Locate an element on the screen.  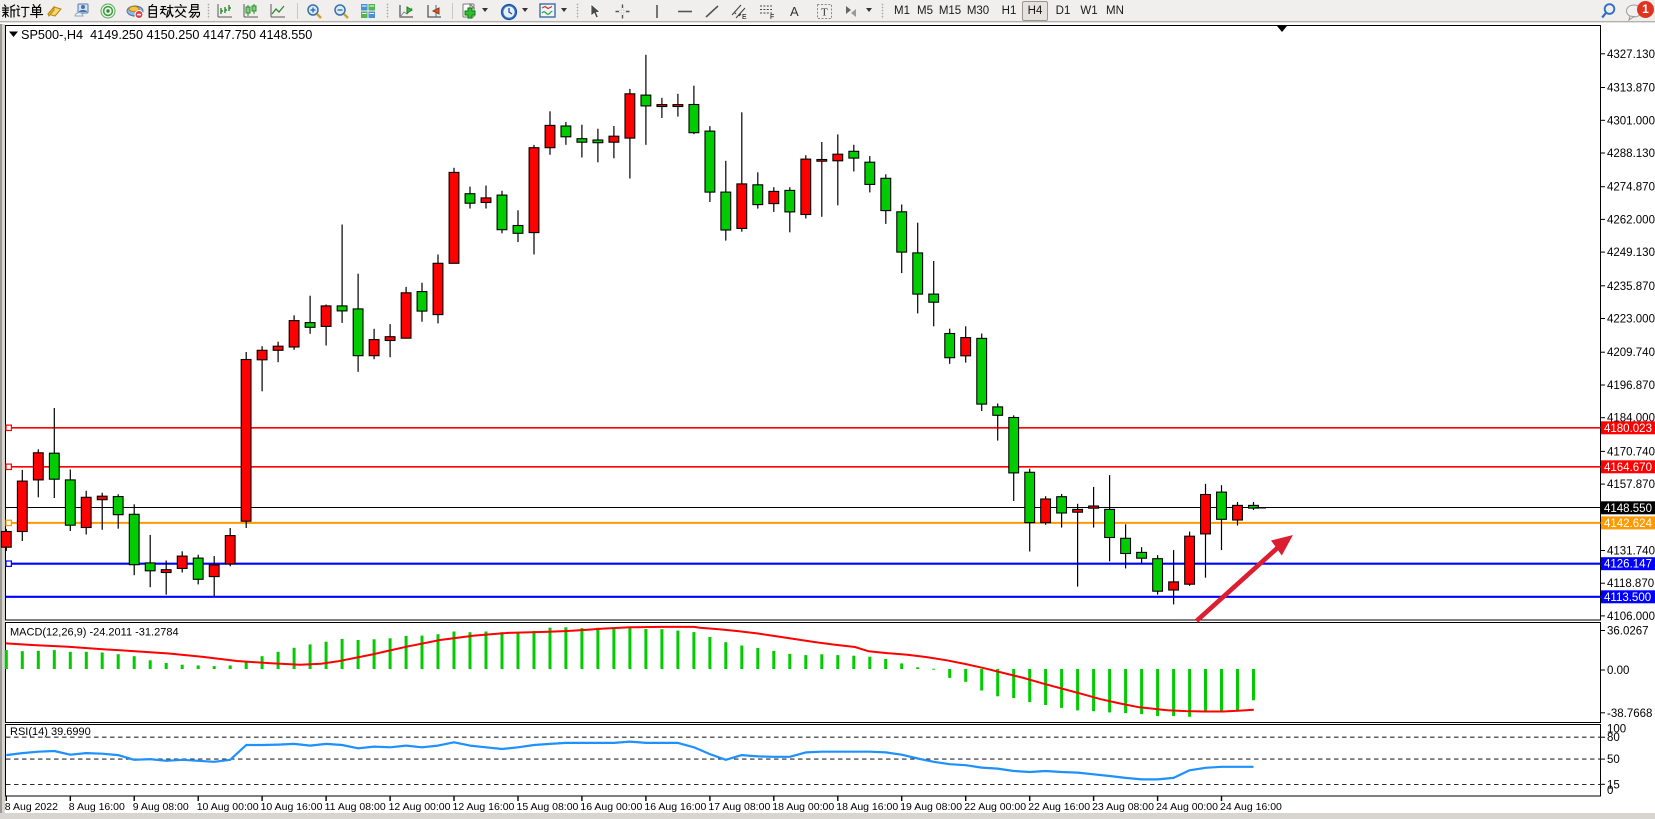
svg-text: 80 is located at coordinates (1613, 738).